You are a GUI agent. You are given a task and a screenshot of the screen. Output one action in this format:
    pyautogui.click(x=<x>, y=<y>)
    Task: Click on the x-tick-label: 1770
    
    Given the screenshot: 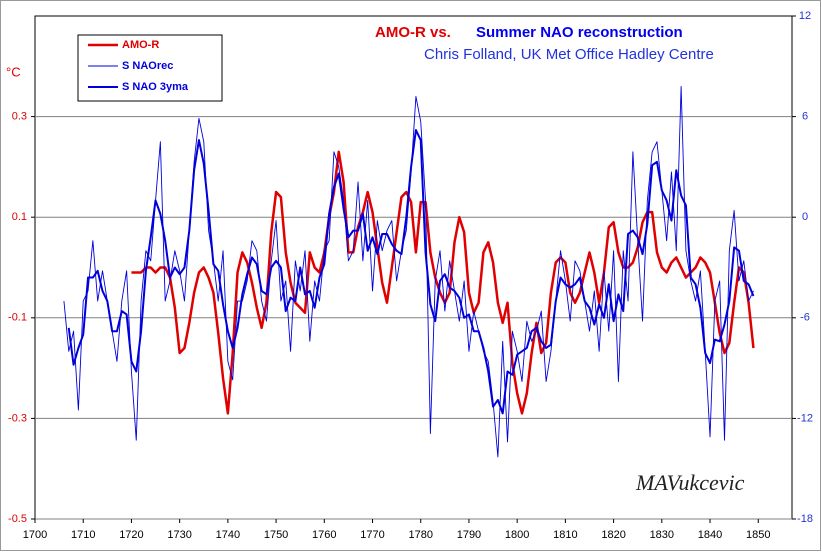 What is the action you would take?
    pyautogui.click(x=372, y=535)
    